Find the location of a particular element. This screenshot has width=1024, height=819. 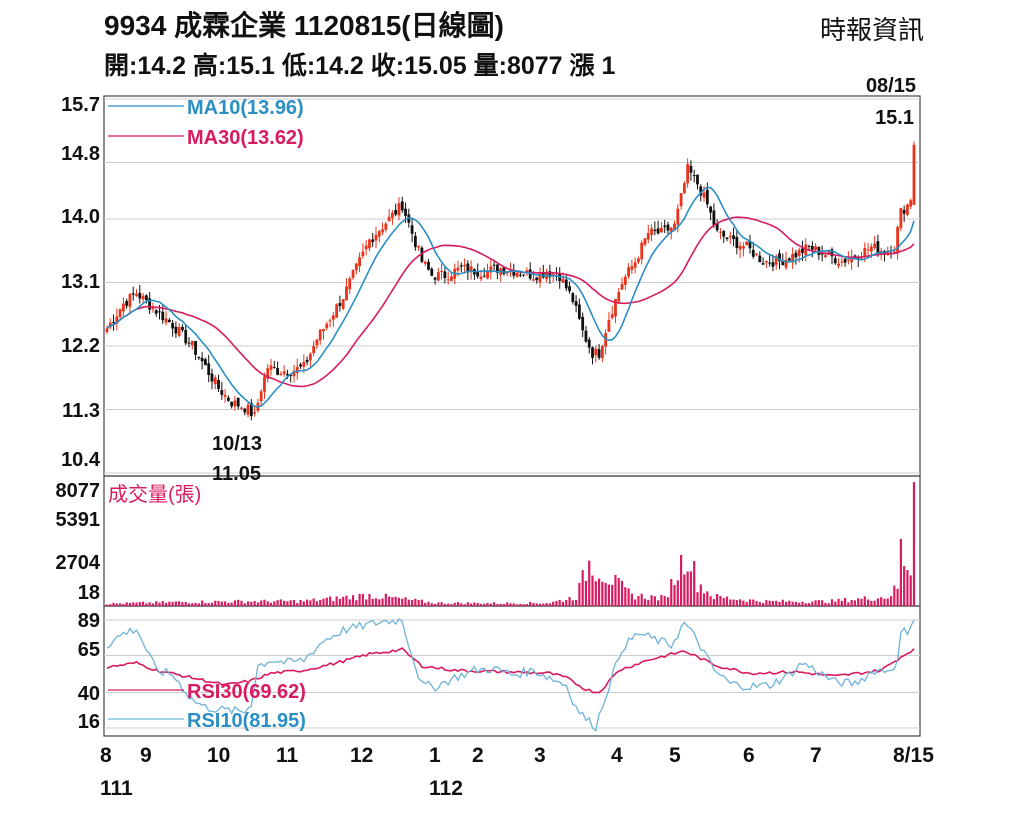

low-value-annotation: 11.05 is located at coordinates (236, 474).